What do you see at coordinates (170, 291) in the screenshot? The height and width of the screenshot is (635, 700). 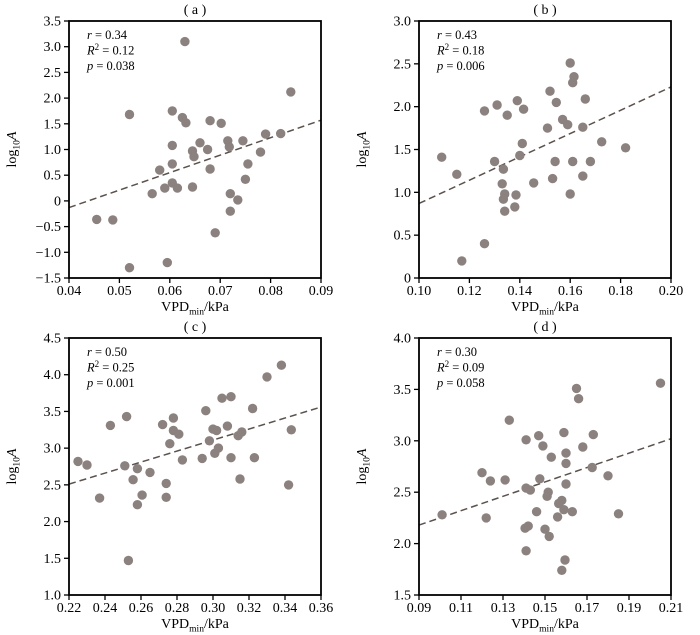 I see `x-tick-label: 0.06` at bounding box center [170, 291].